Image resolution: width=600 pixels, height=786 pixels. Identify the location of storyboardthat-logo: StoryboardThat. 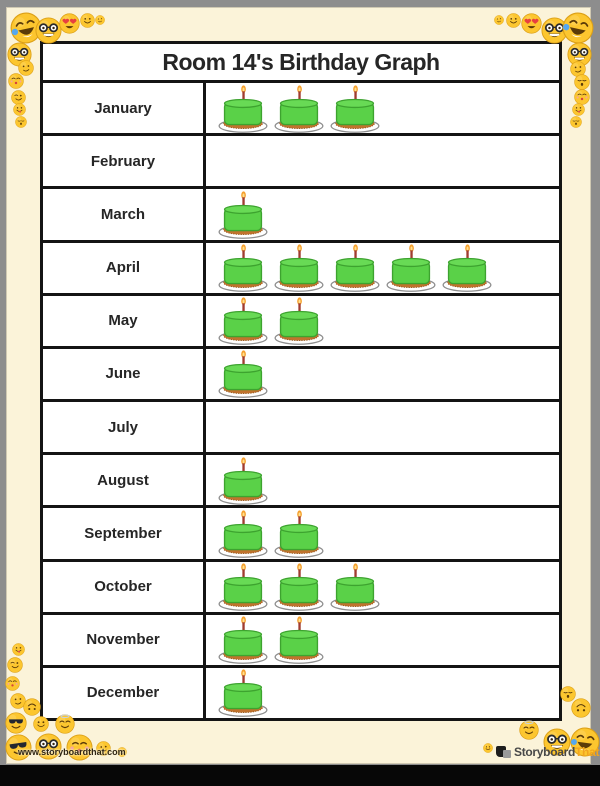
(547, 752).